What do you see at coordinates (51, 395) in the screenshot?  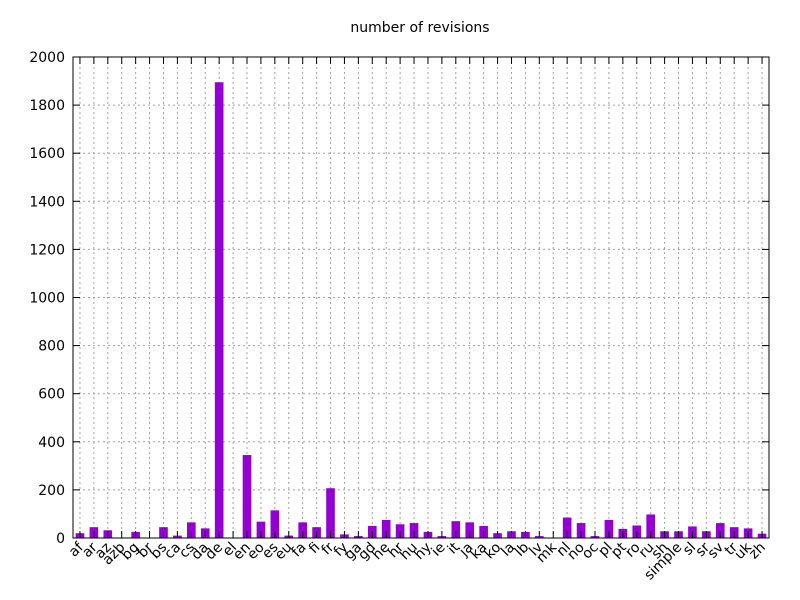 I see `y-tick-label: 600` at bounding box center [51, 395].